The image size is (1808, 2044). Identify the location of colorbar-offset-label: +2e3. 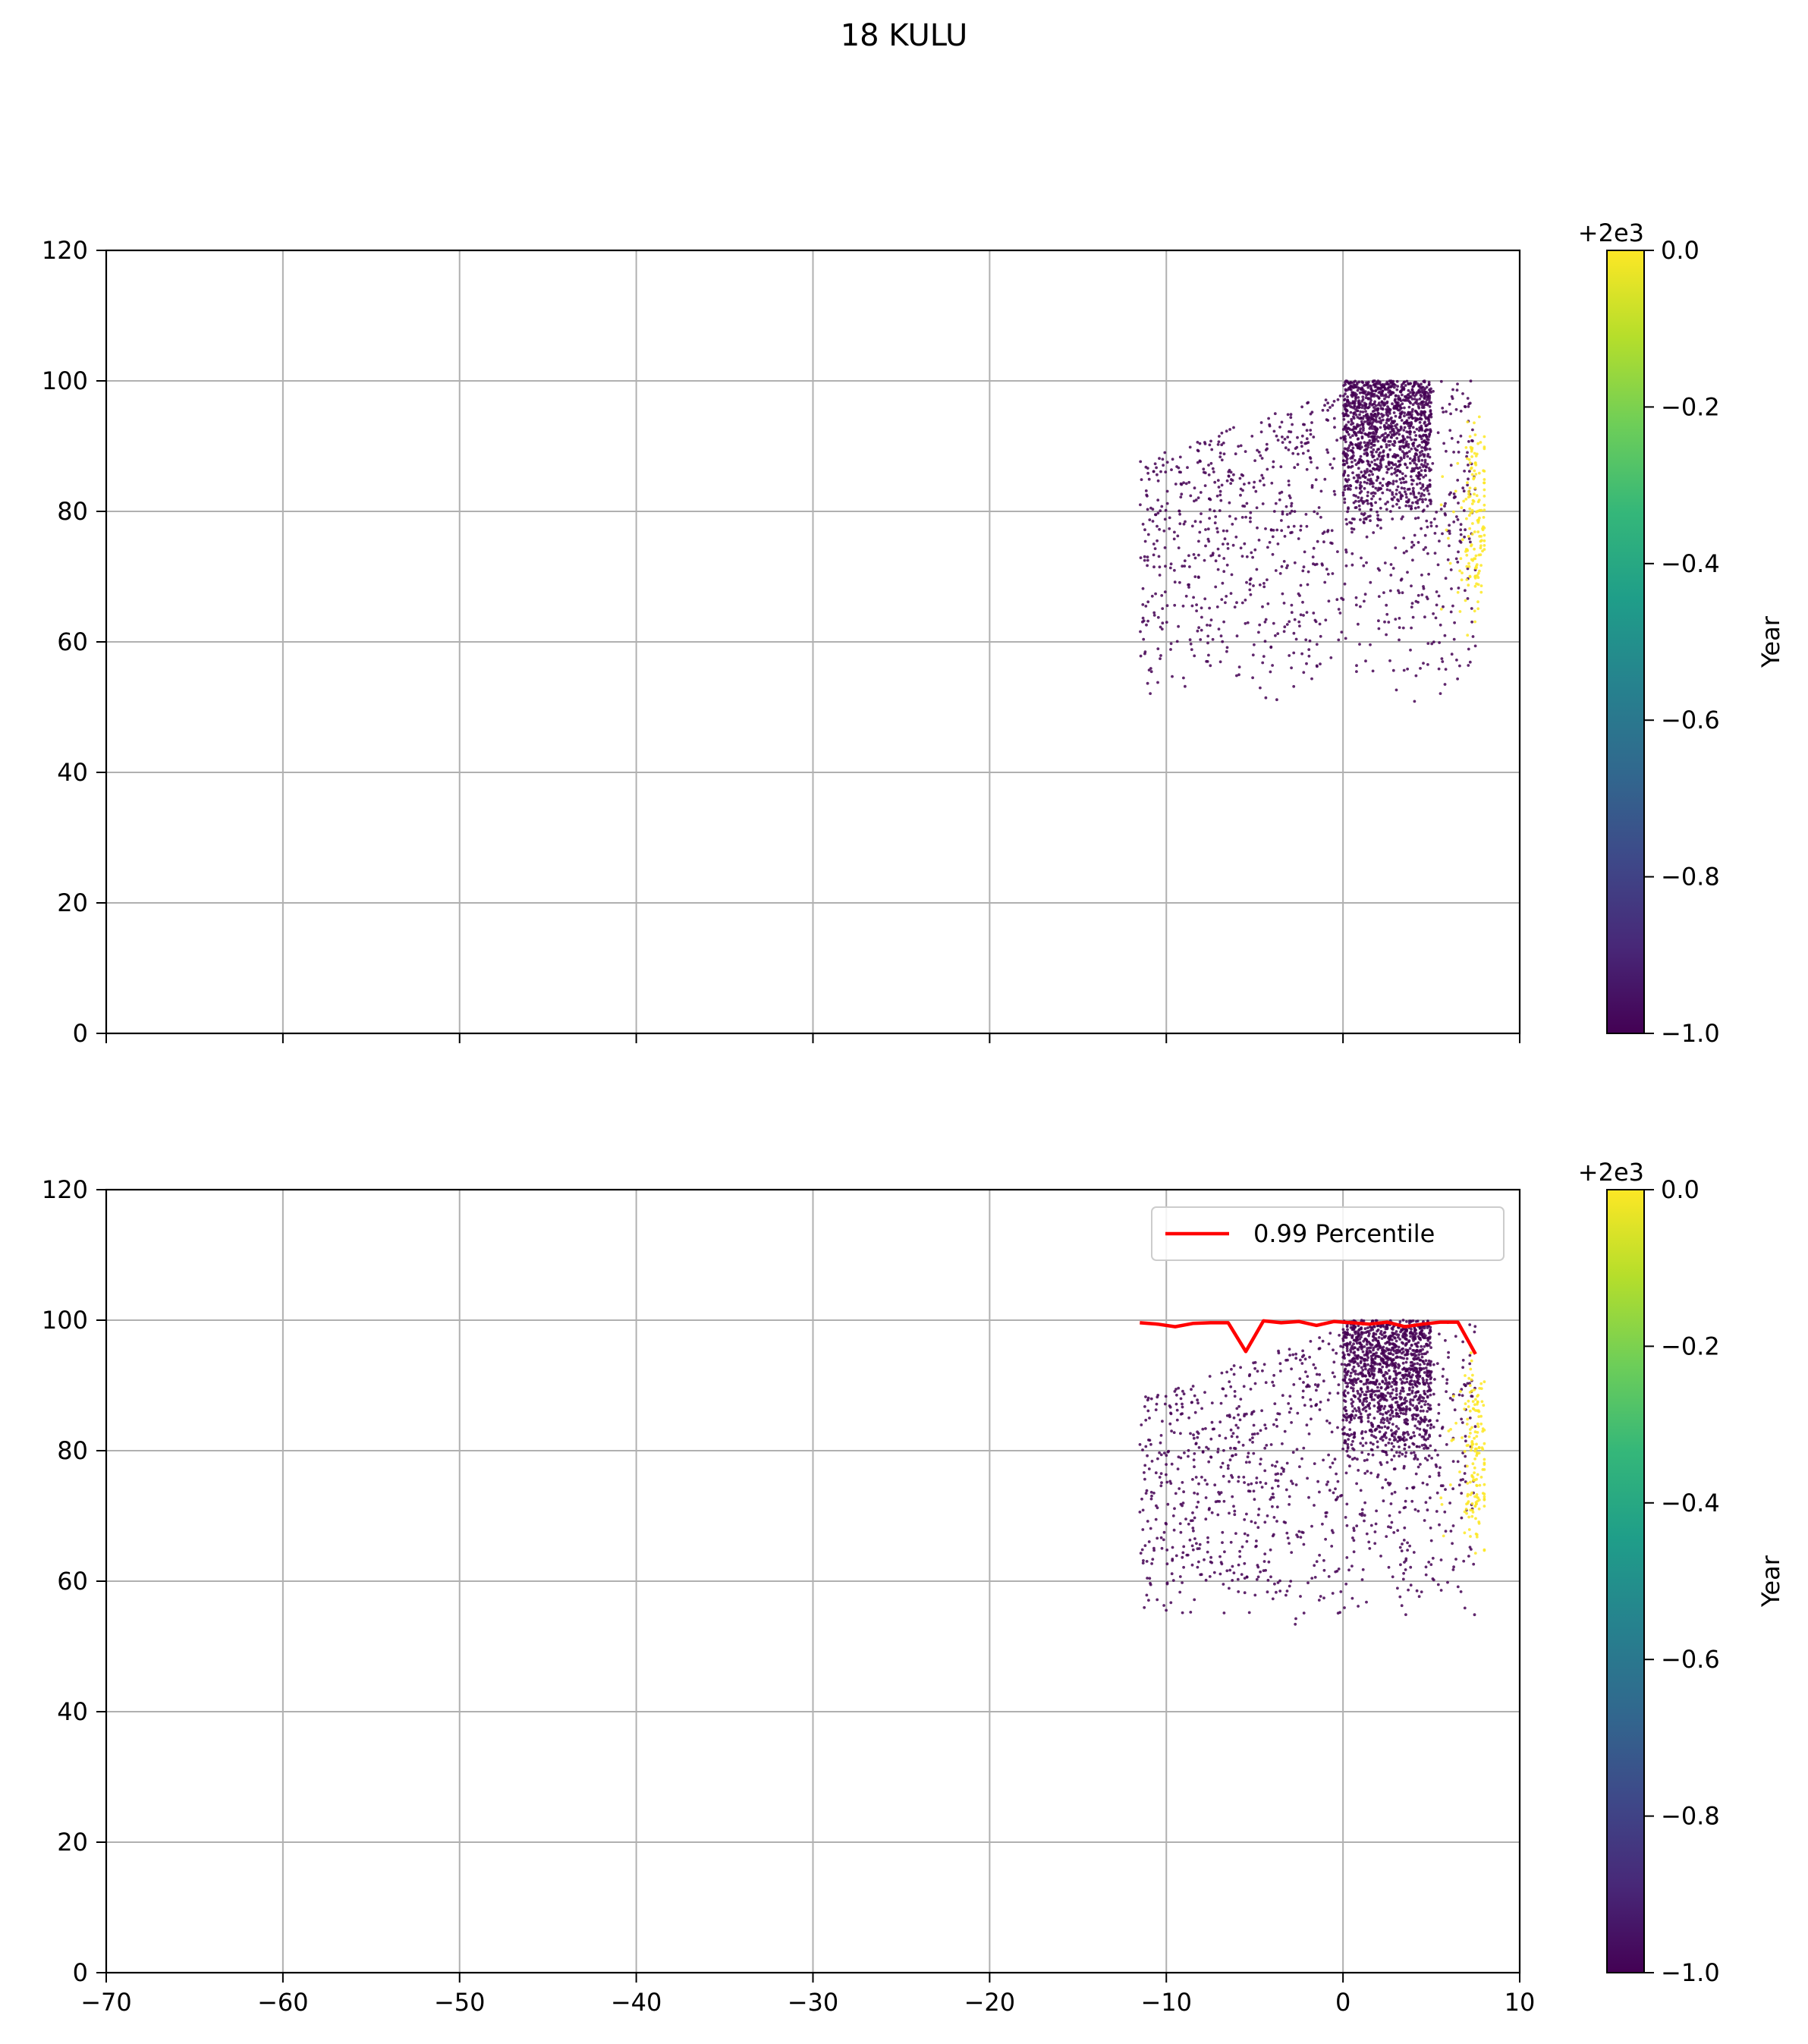
(1611, 1172).